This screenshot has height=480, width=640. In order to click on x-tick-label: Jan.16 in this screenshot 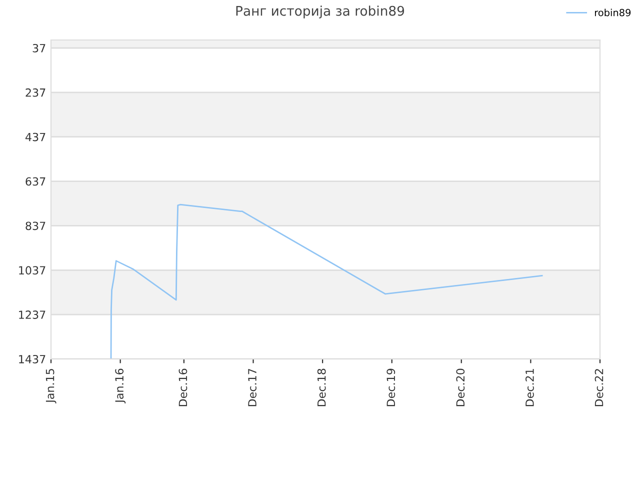, I will do `click(120, 386)`.